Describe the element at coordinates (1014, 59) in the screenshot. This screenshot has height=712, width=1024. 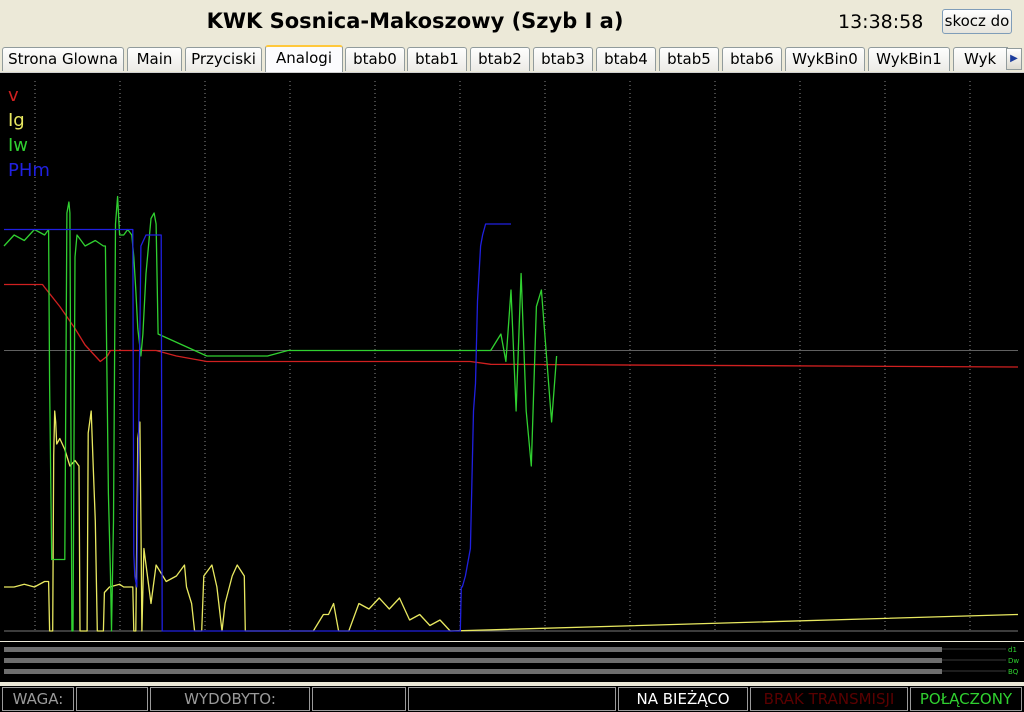
I see `tab-scroll-right-icon: ▶` at that location.